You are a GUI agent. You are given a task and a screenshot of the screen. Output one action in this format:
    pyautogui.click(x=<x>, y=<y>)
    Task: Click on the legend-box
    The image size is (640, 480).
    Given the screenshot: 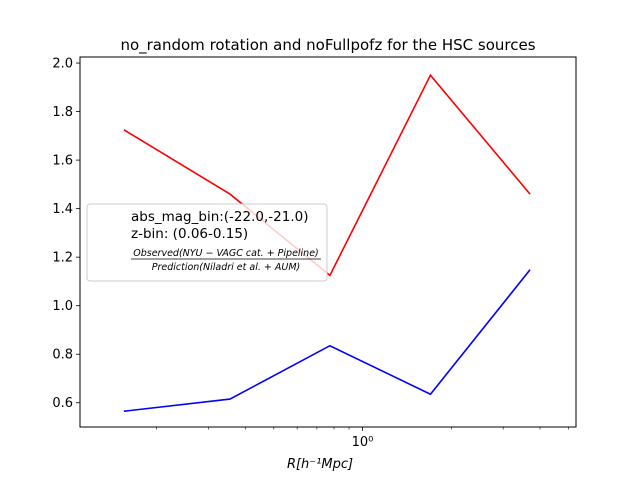 What is the action you would take?
    pyautogui.click(x=207, y=242)
    